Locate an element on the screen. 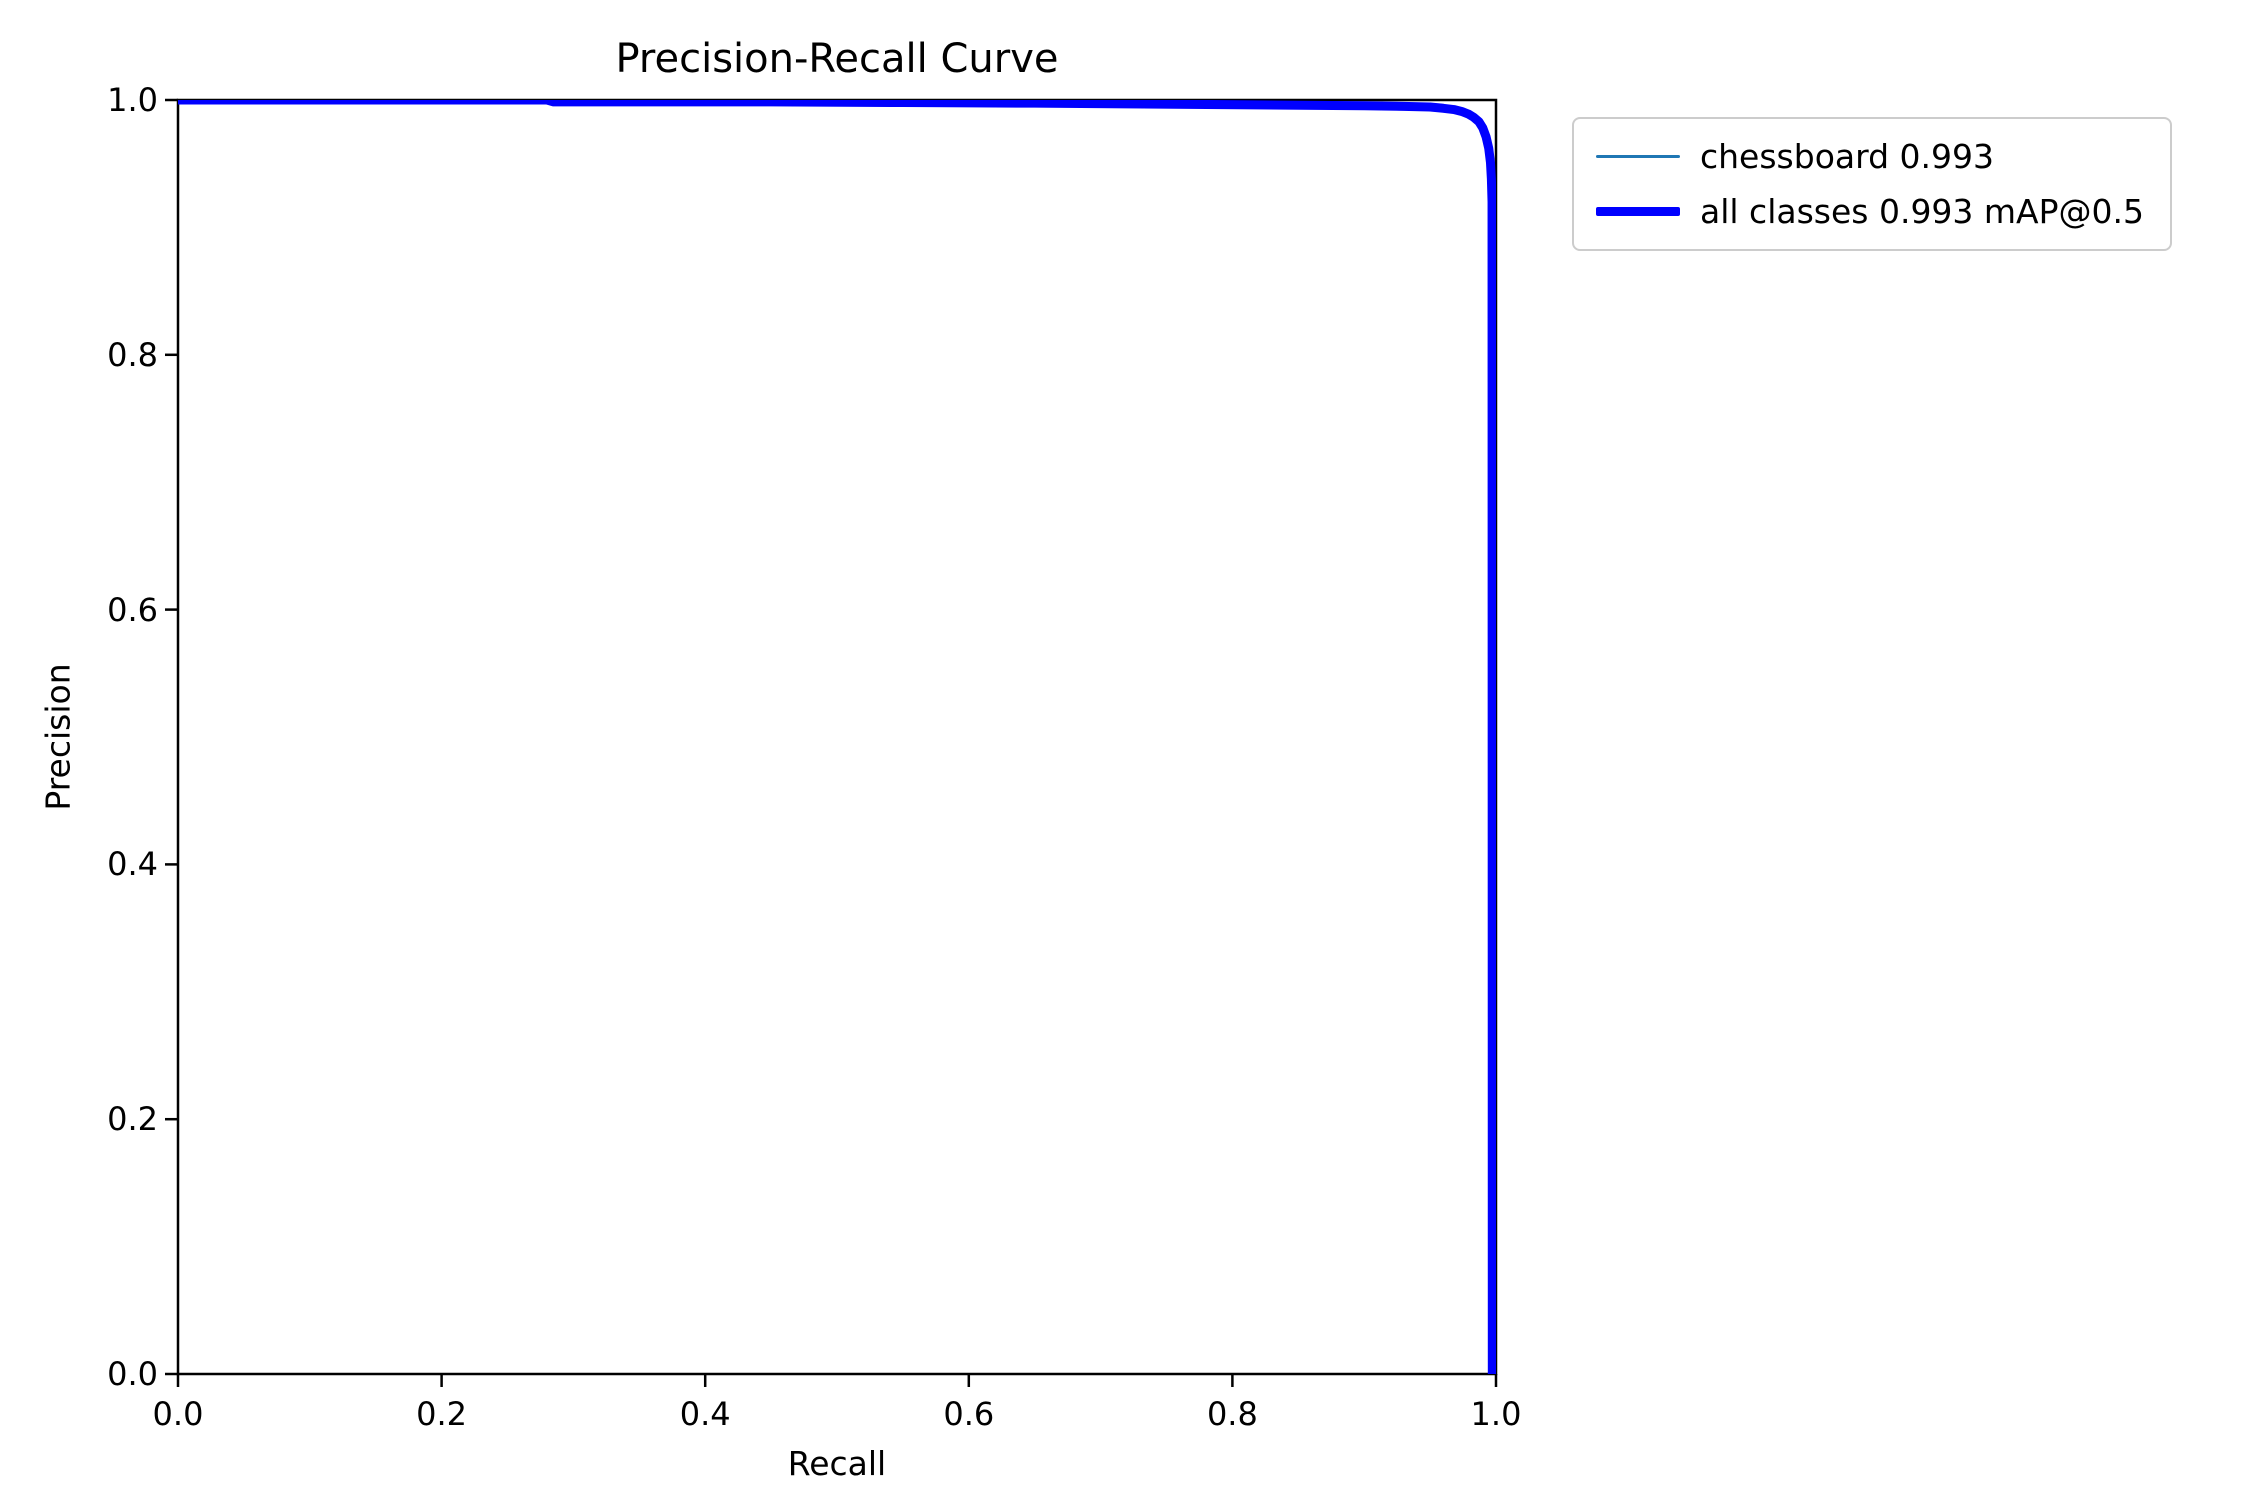  legend-item-all-classes: all classes 0.993 mAP@0.5 is located at coordinates (1870, 211).